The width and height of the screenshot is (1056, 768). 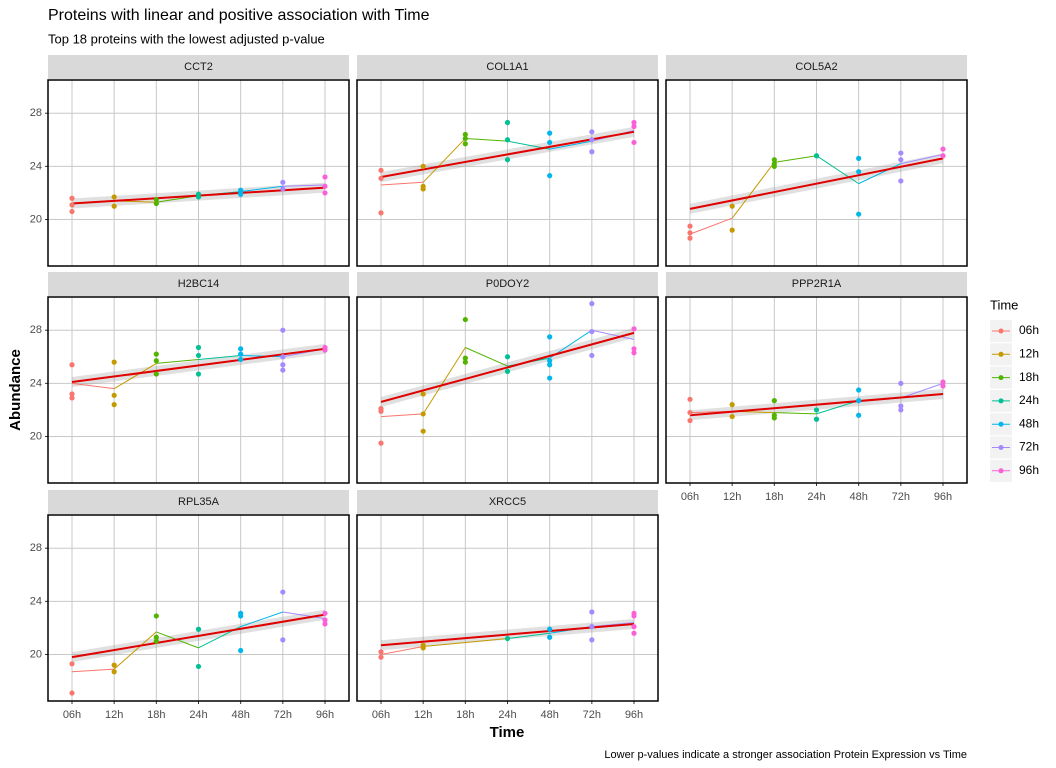 I want to click on x-tick-label: 96h, so click(x=325, y=715).